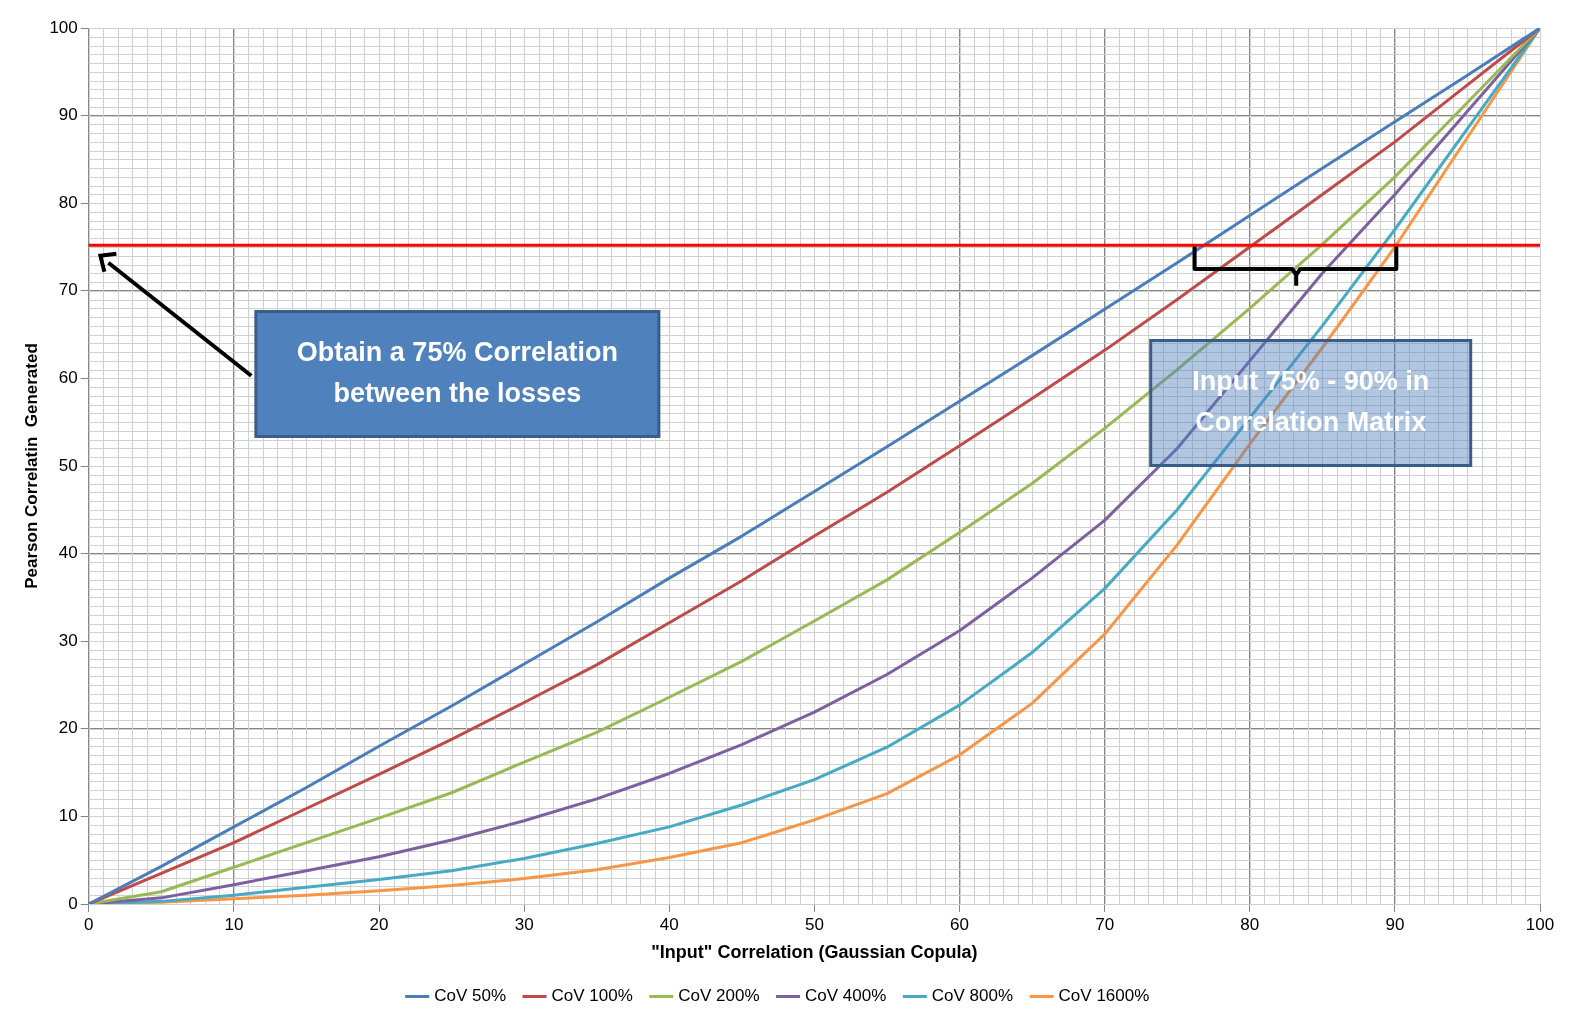 This screenshot has width=1573, height=1033. Describe the element at coordinates (68, 816) in the screenshot. I see `y-tick-label: 10` at that location.